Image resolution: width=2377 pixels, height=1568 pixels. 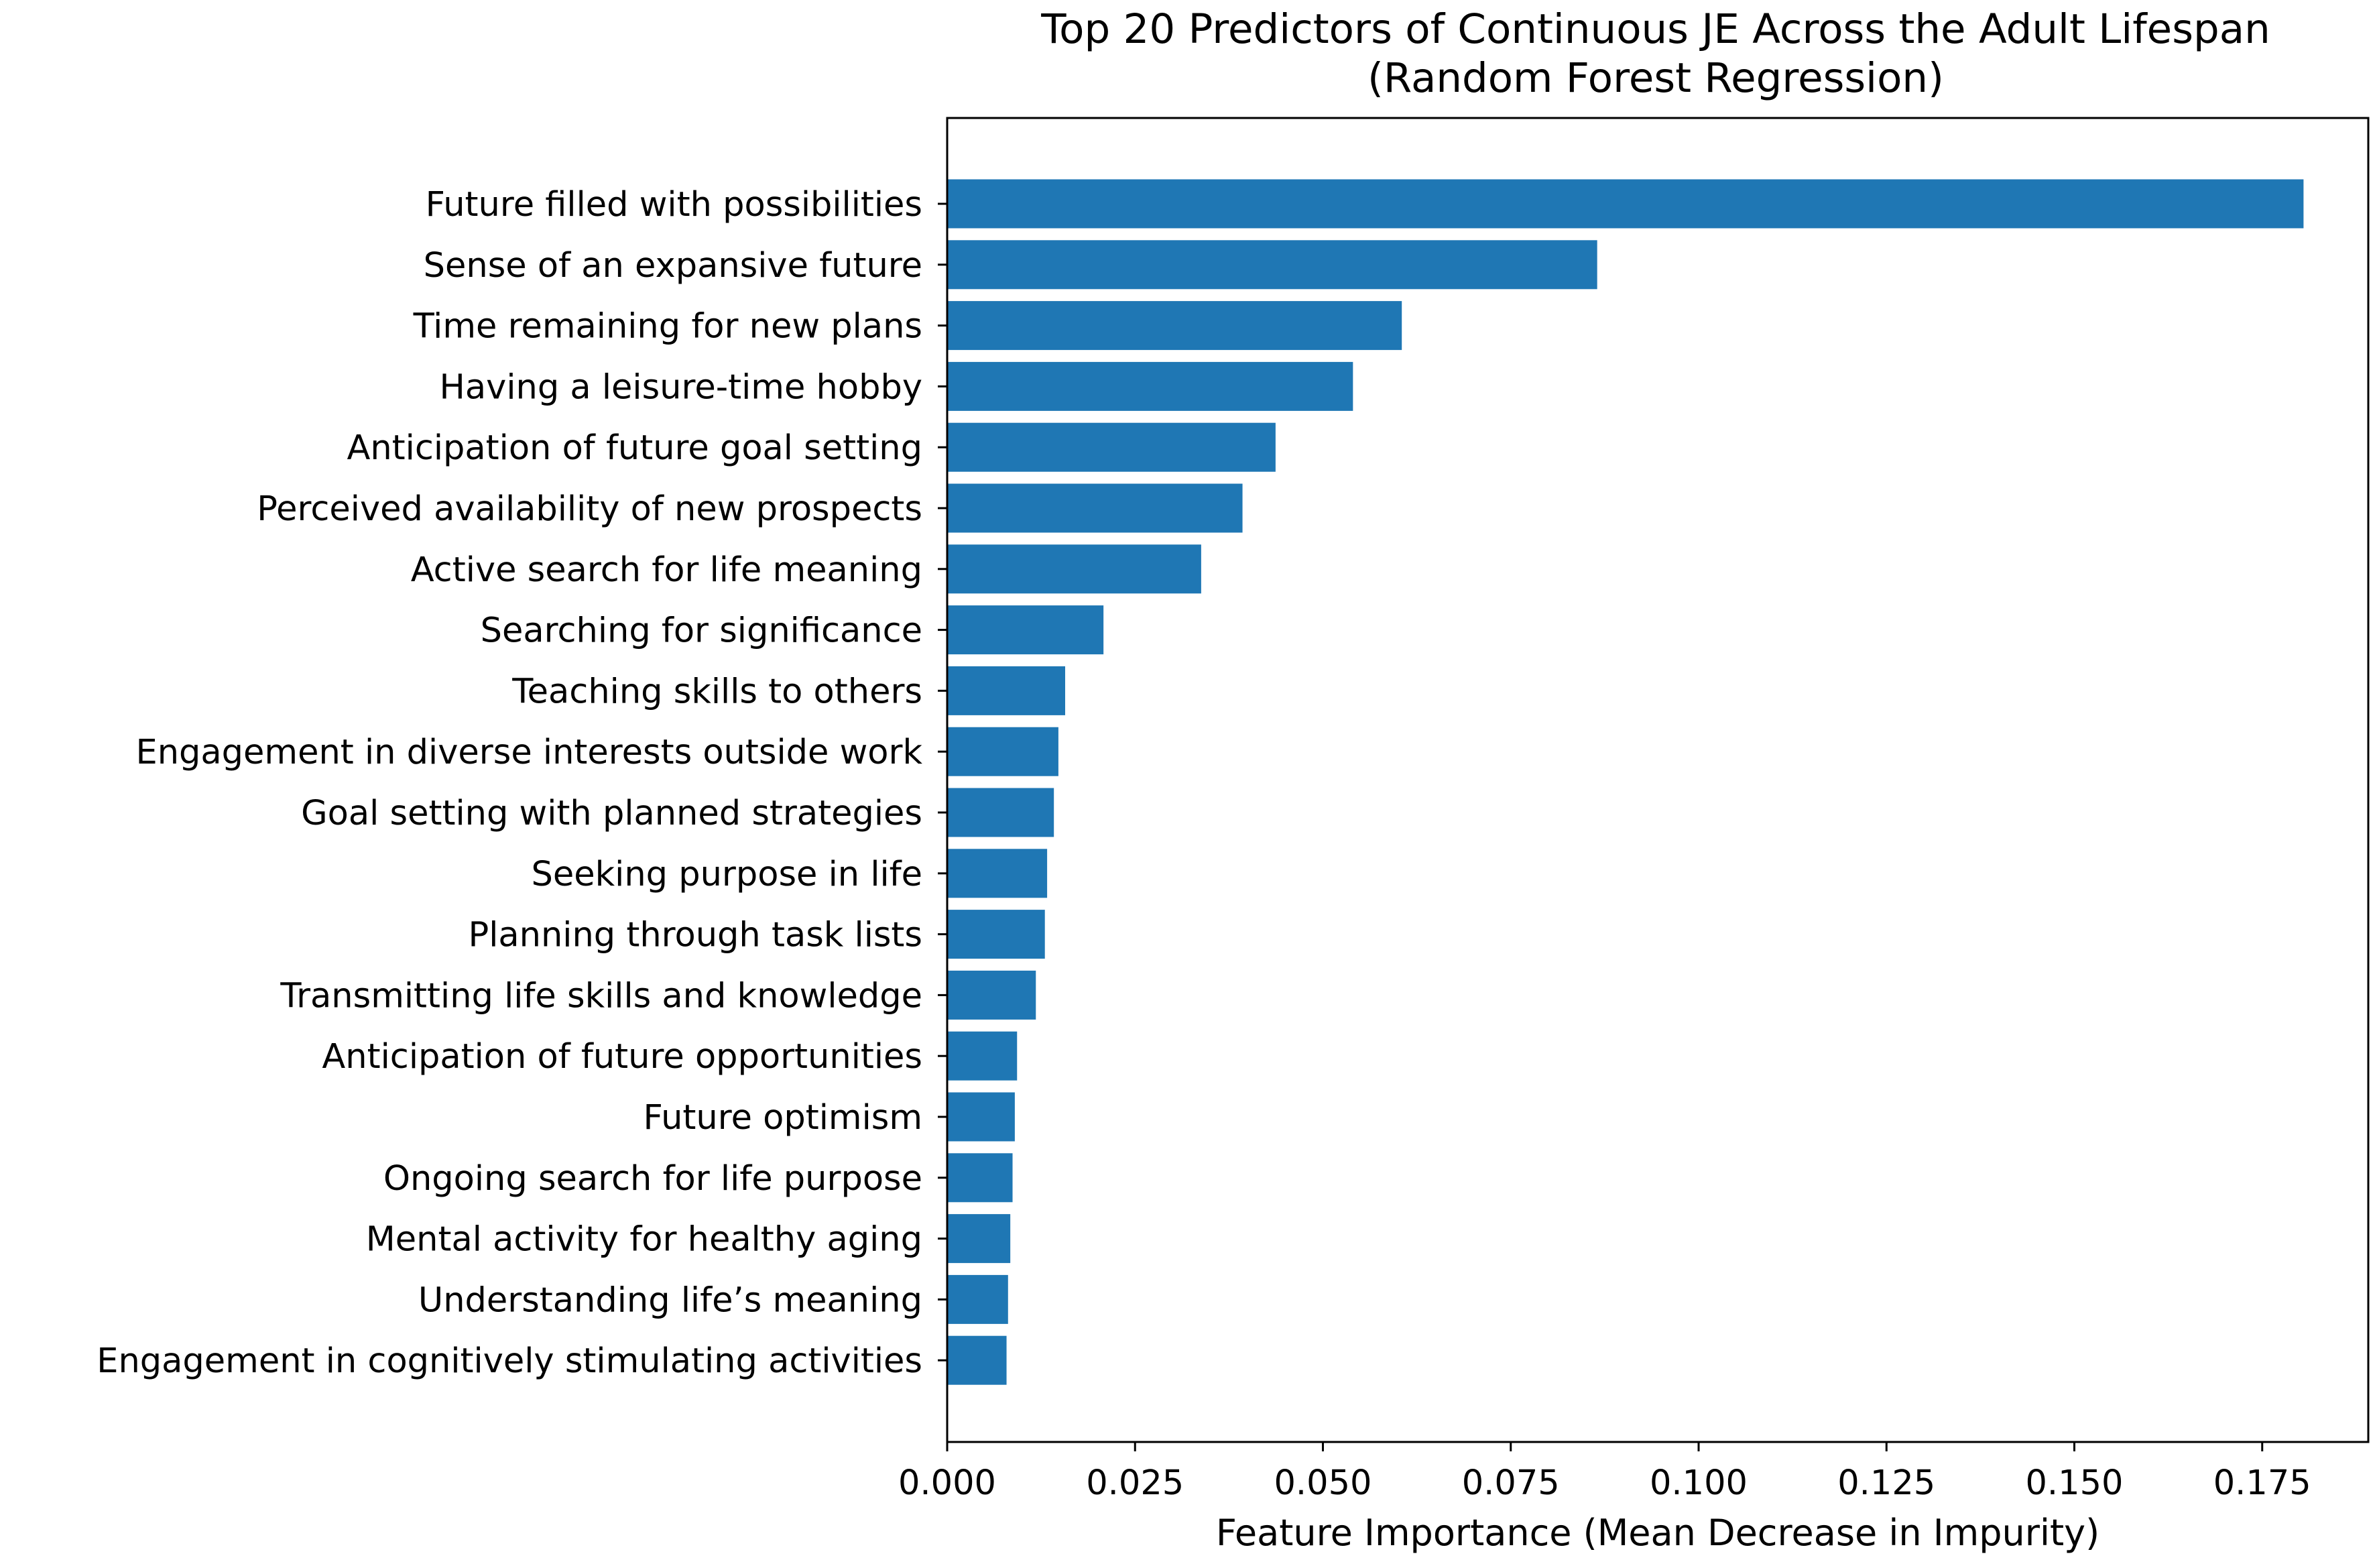 I want to click on y-tick-label: Active search for life meaning, so click(x=667, y=570).